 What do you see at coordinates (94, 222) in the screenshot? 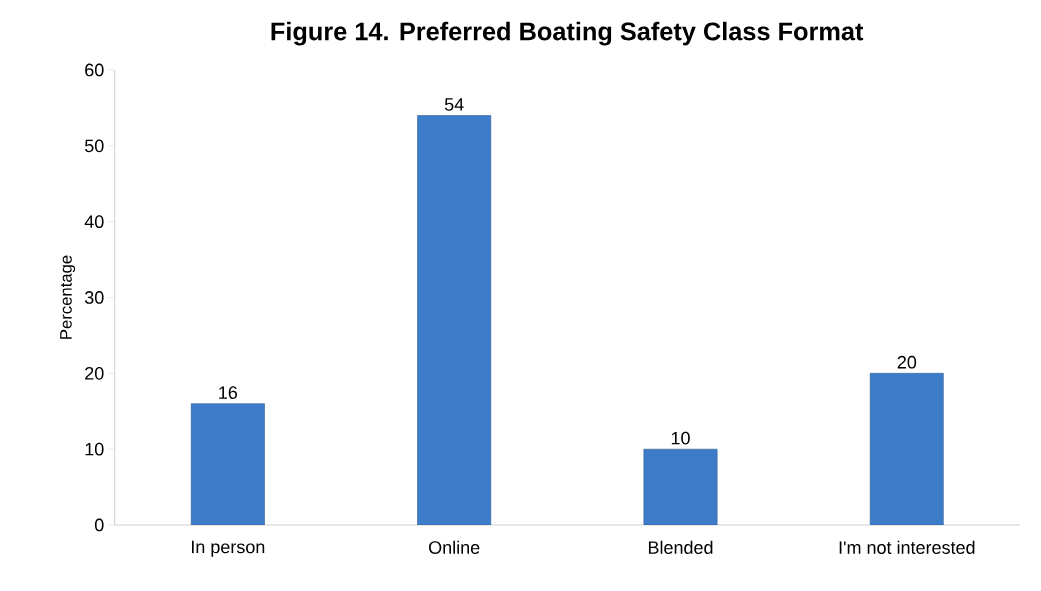
I see `y-tick-label: 40` at bounding box center [94, 222].